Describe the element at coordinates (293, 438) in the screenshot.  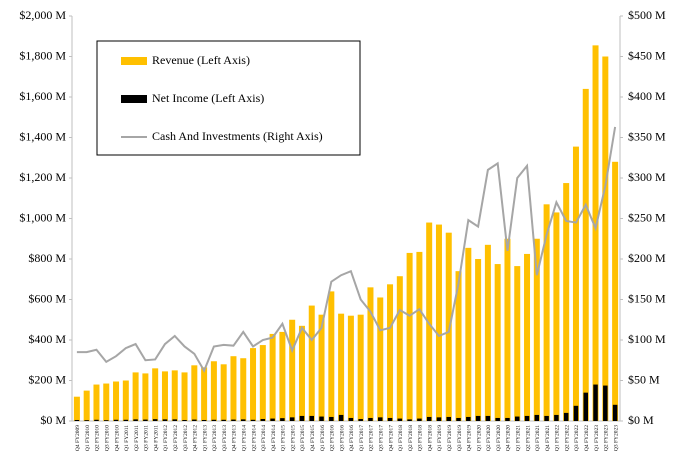
I see `x-tick-label: Q2 FY2015` at that location.